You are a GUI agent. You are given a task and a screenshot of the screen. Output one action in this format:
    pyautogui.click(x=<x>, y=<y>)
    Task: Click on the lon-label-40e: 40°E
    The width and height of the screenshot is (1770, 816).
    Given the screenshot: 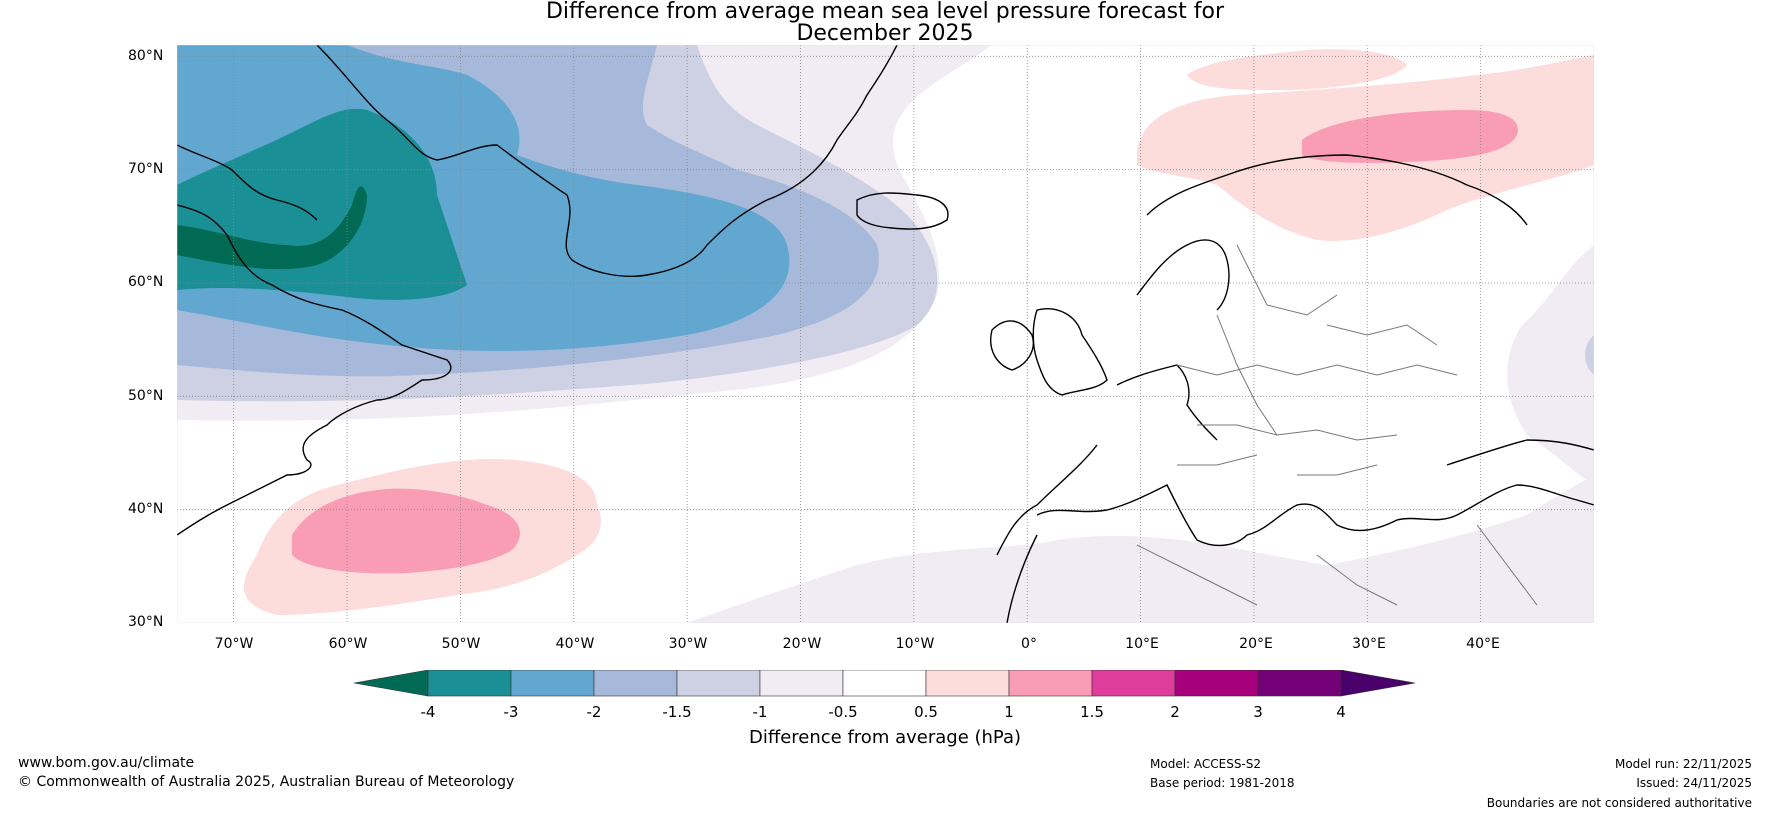 What is the action you would take?
    pyautogui.click(x=1483, y=644)
    